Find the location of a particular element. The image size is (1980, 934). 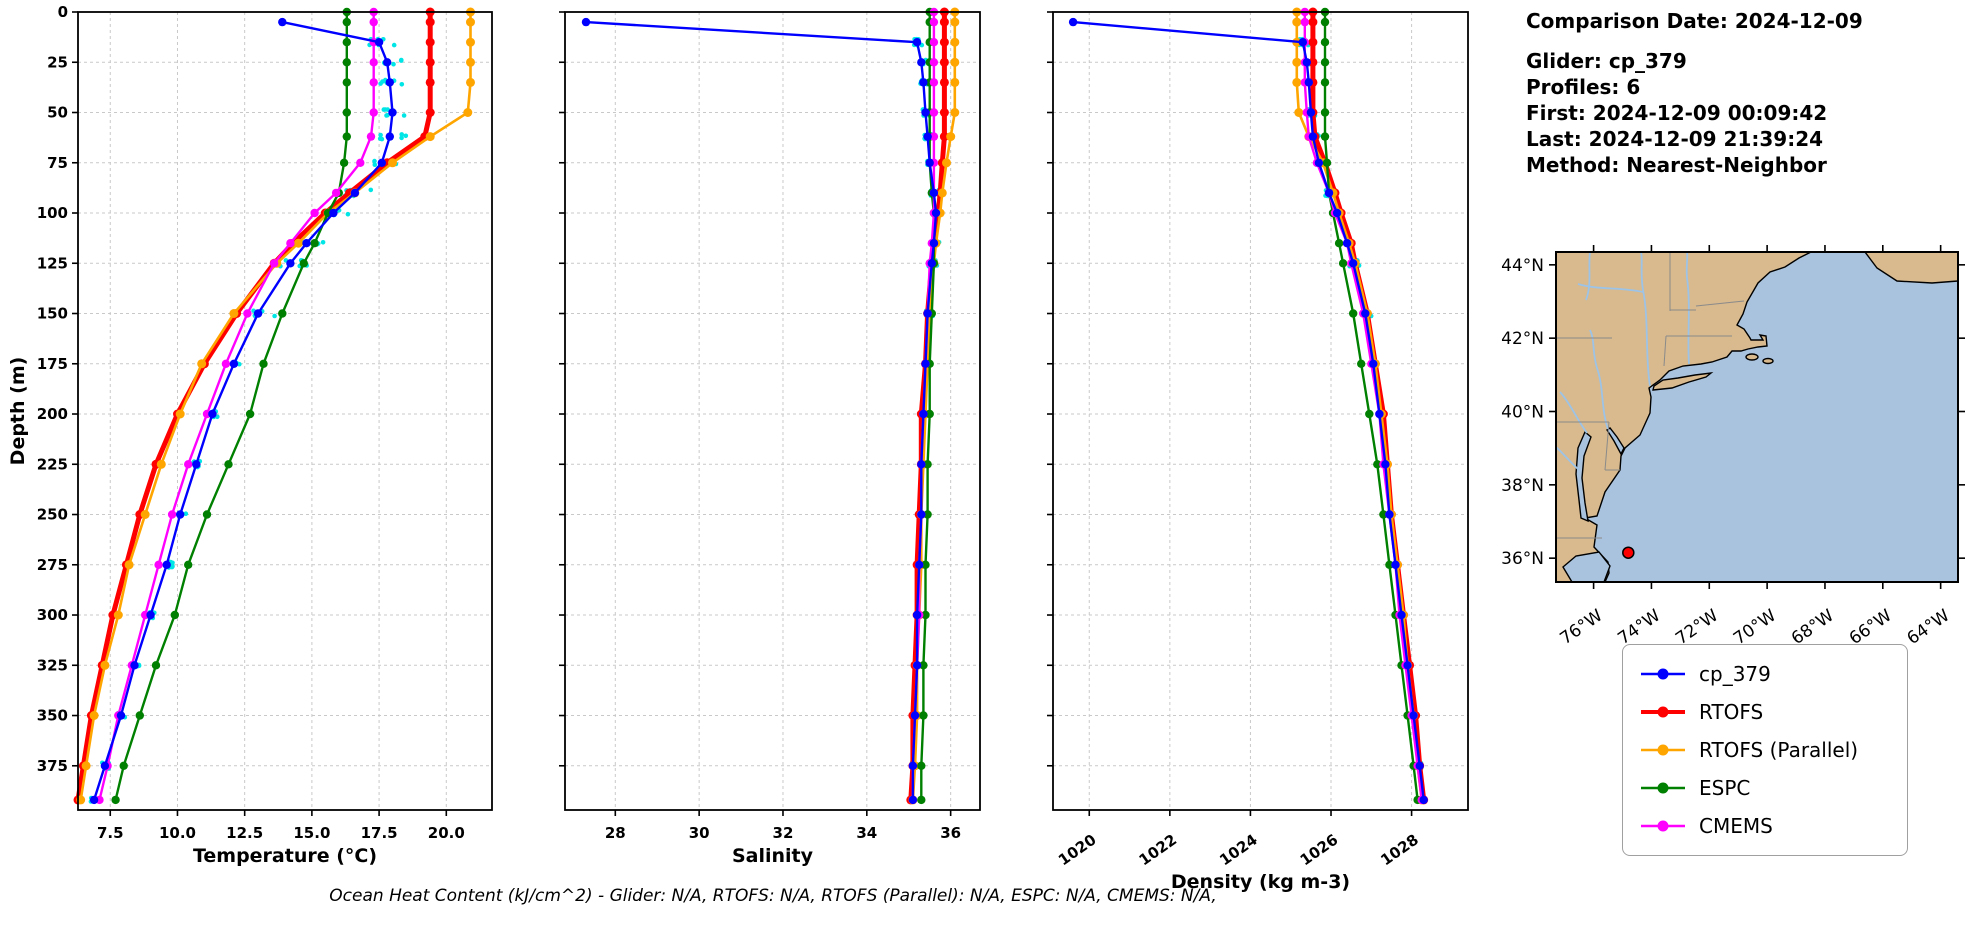

x-tick-label: 32 is located at coordinates (783, 833).